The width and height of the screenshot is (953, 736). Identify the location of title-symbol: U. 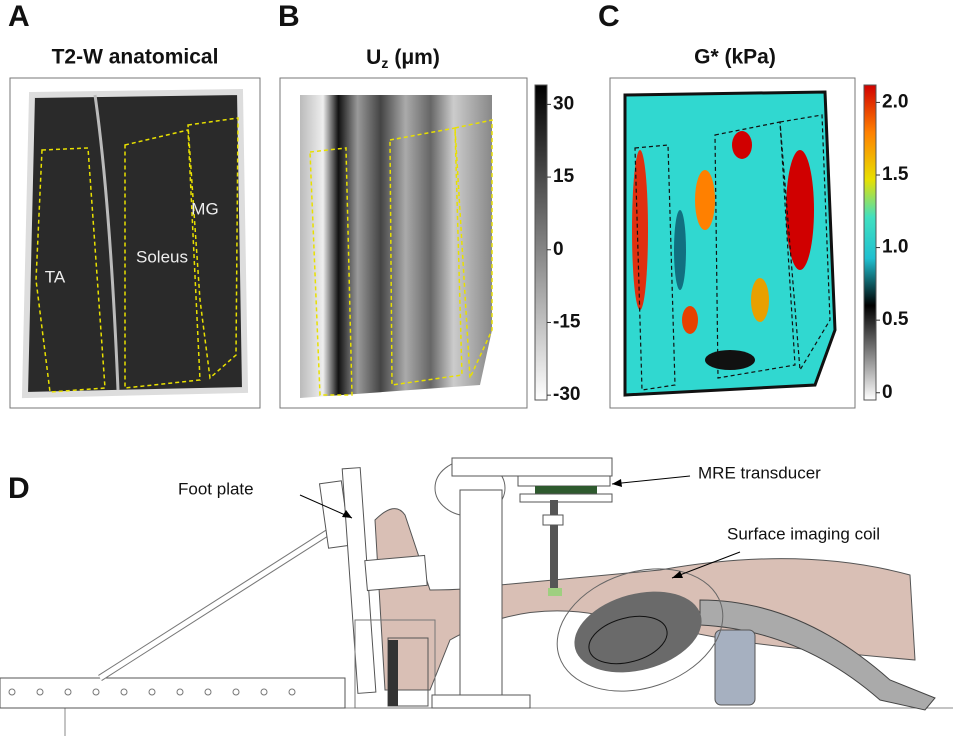
(373, 57).